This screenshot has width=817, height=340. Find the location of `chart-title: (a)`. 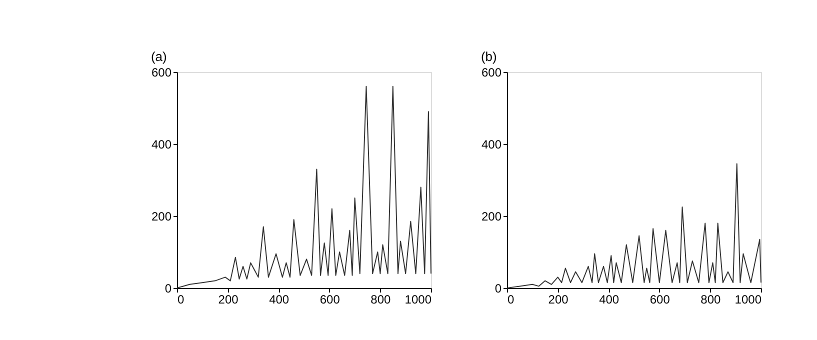

chart-title: (a) is located at coordinates (158, 56).